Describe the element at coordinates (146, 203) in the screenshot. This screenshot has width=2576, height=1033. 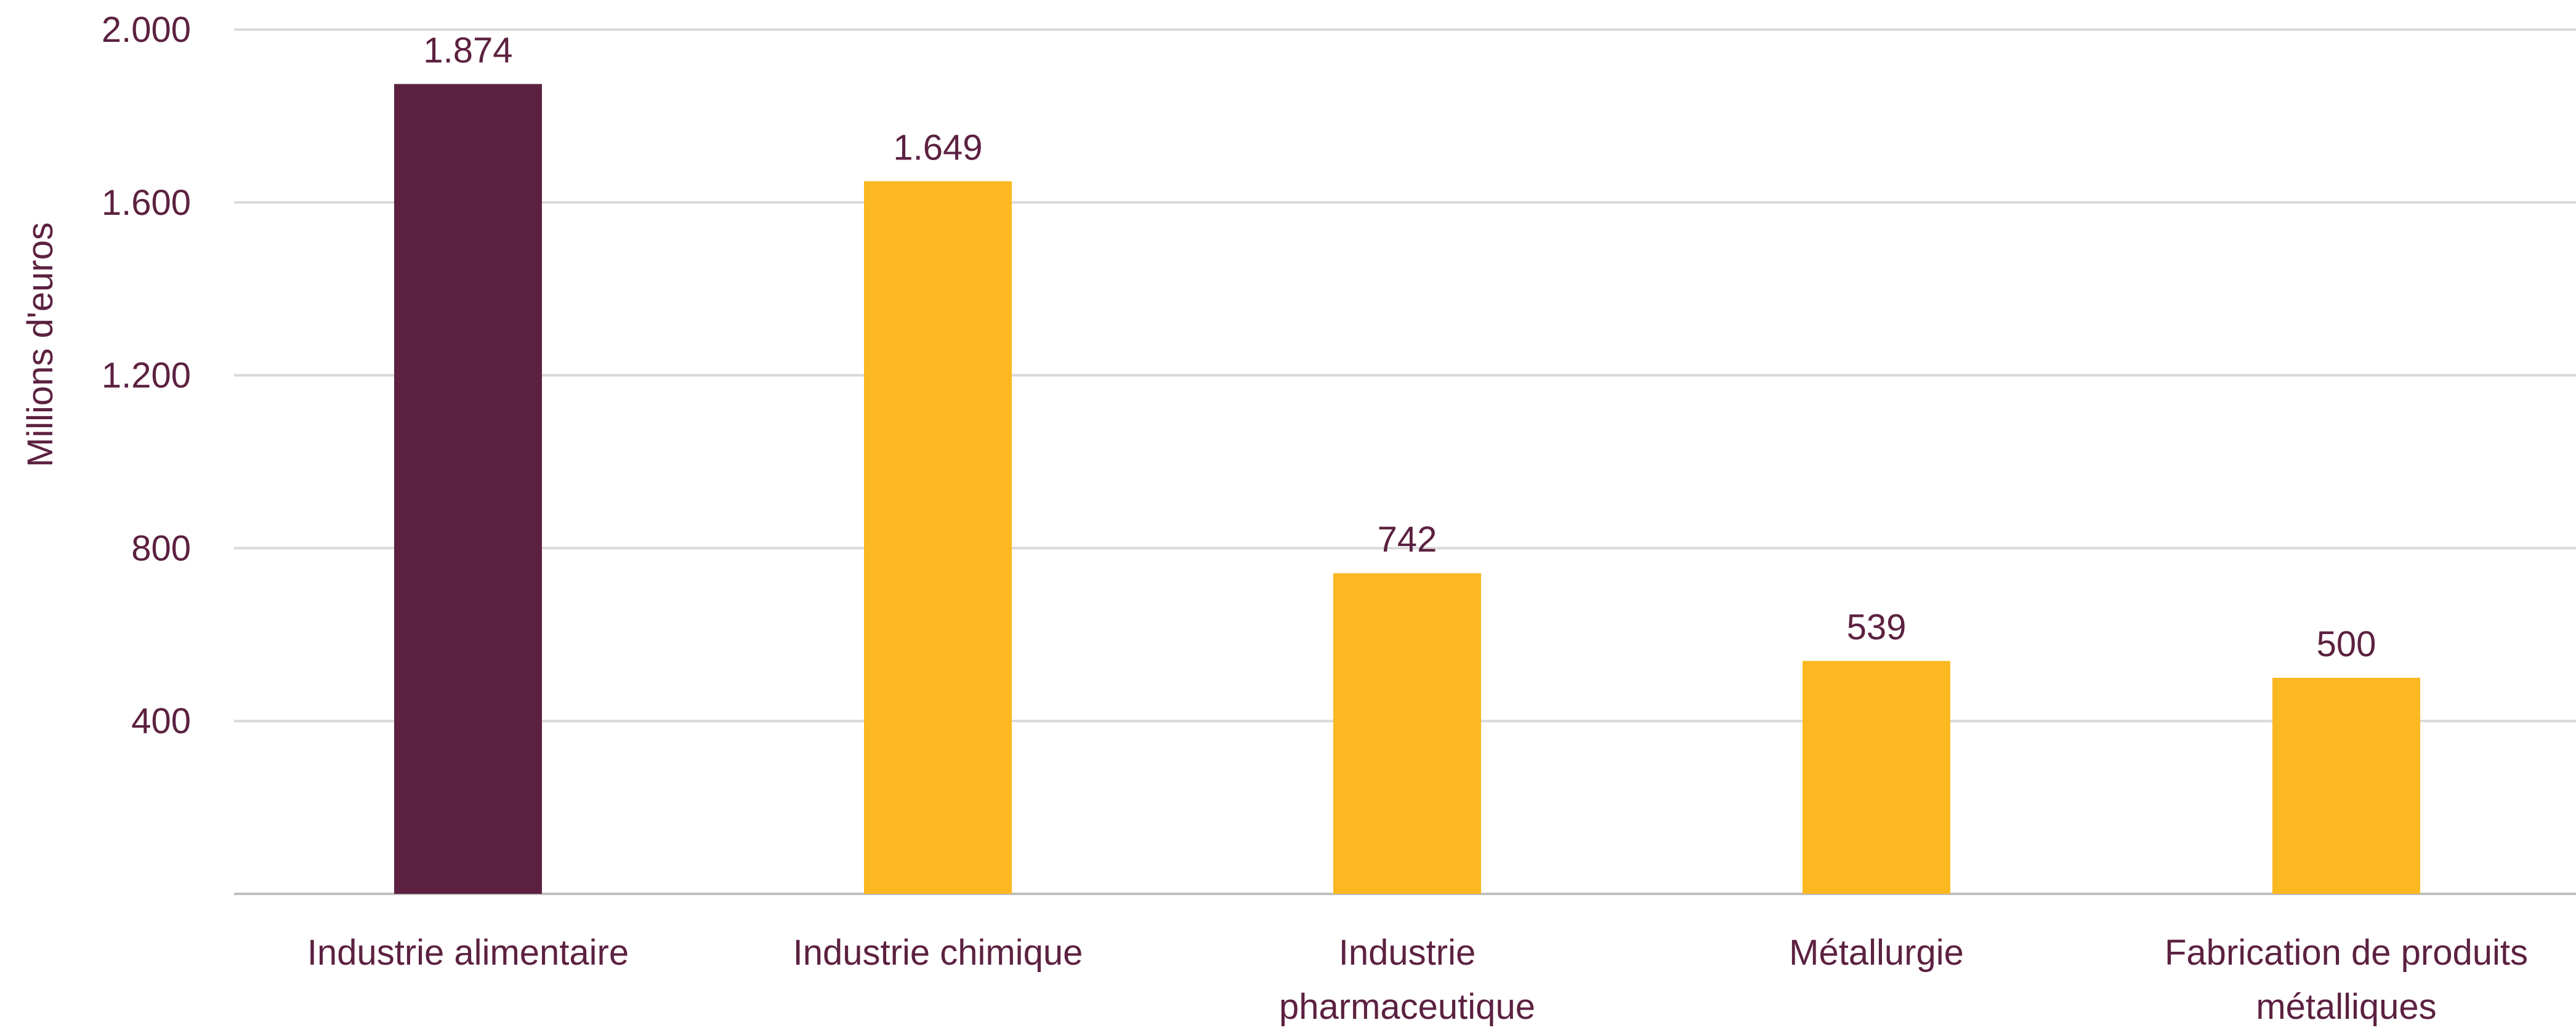
I see `y-tick-label: 1.600` at that location.